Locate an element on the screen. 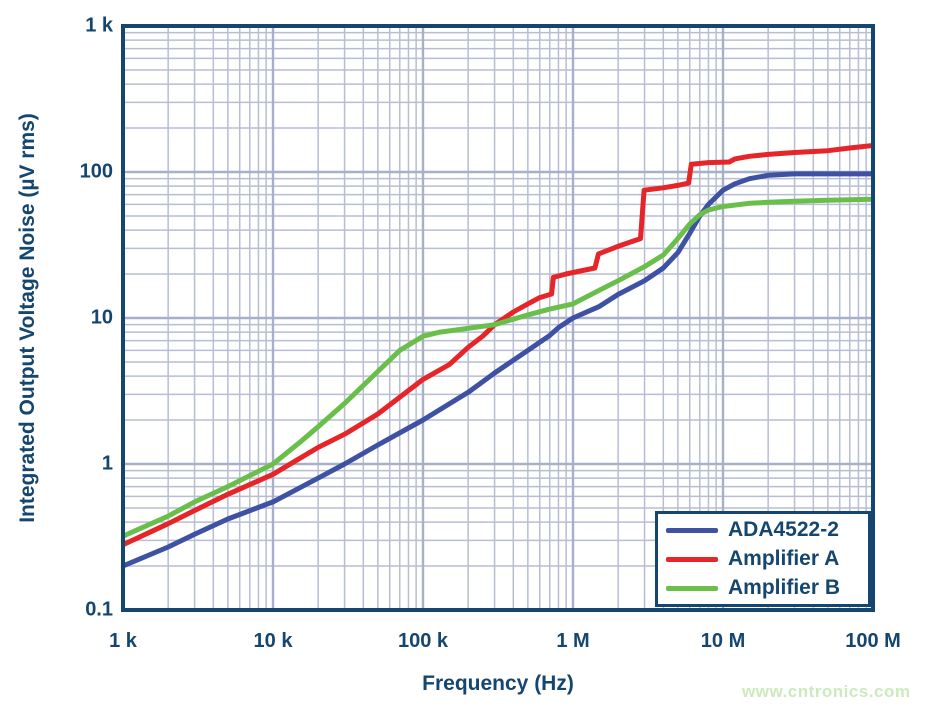 The height and width of the screenshot is (710, 925). chart-legend: ADA4522-2 Amplifier A Amplifier B is located at coordinates (763, 559).